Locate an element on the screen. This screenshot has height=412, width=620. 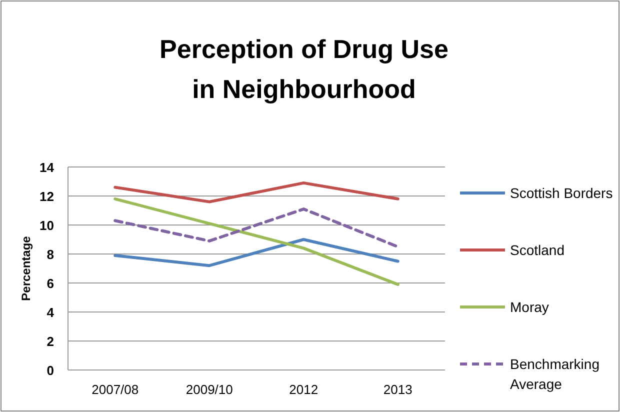
y-tick-label: 2 is located at coordinates (50, 341).